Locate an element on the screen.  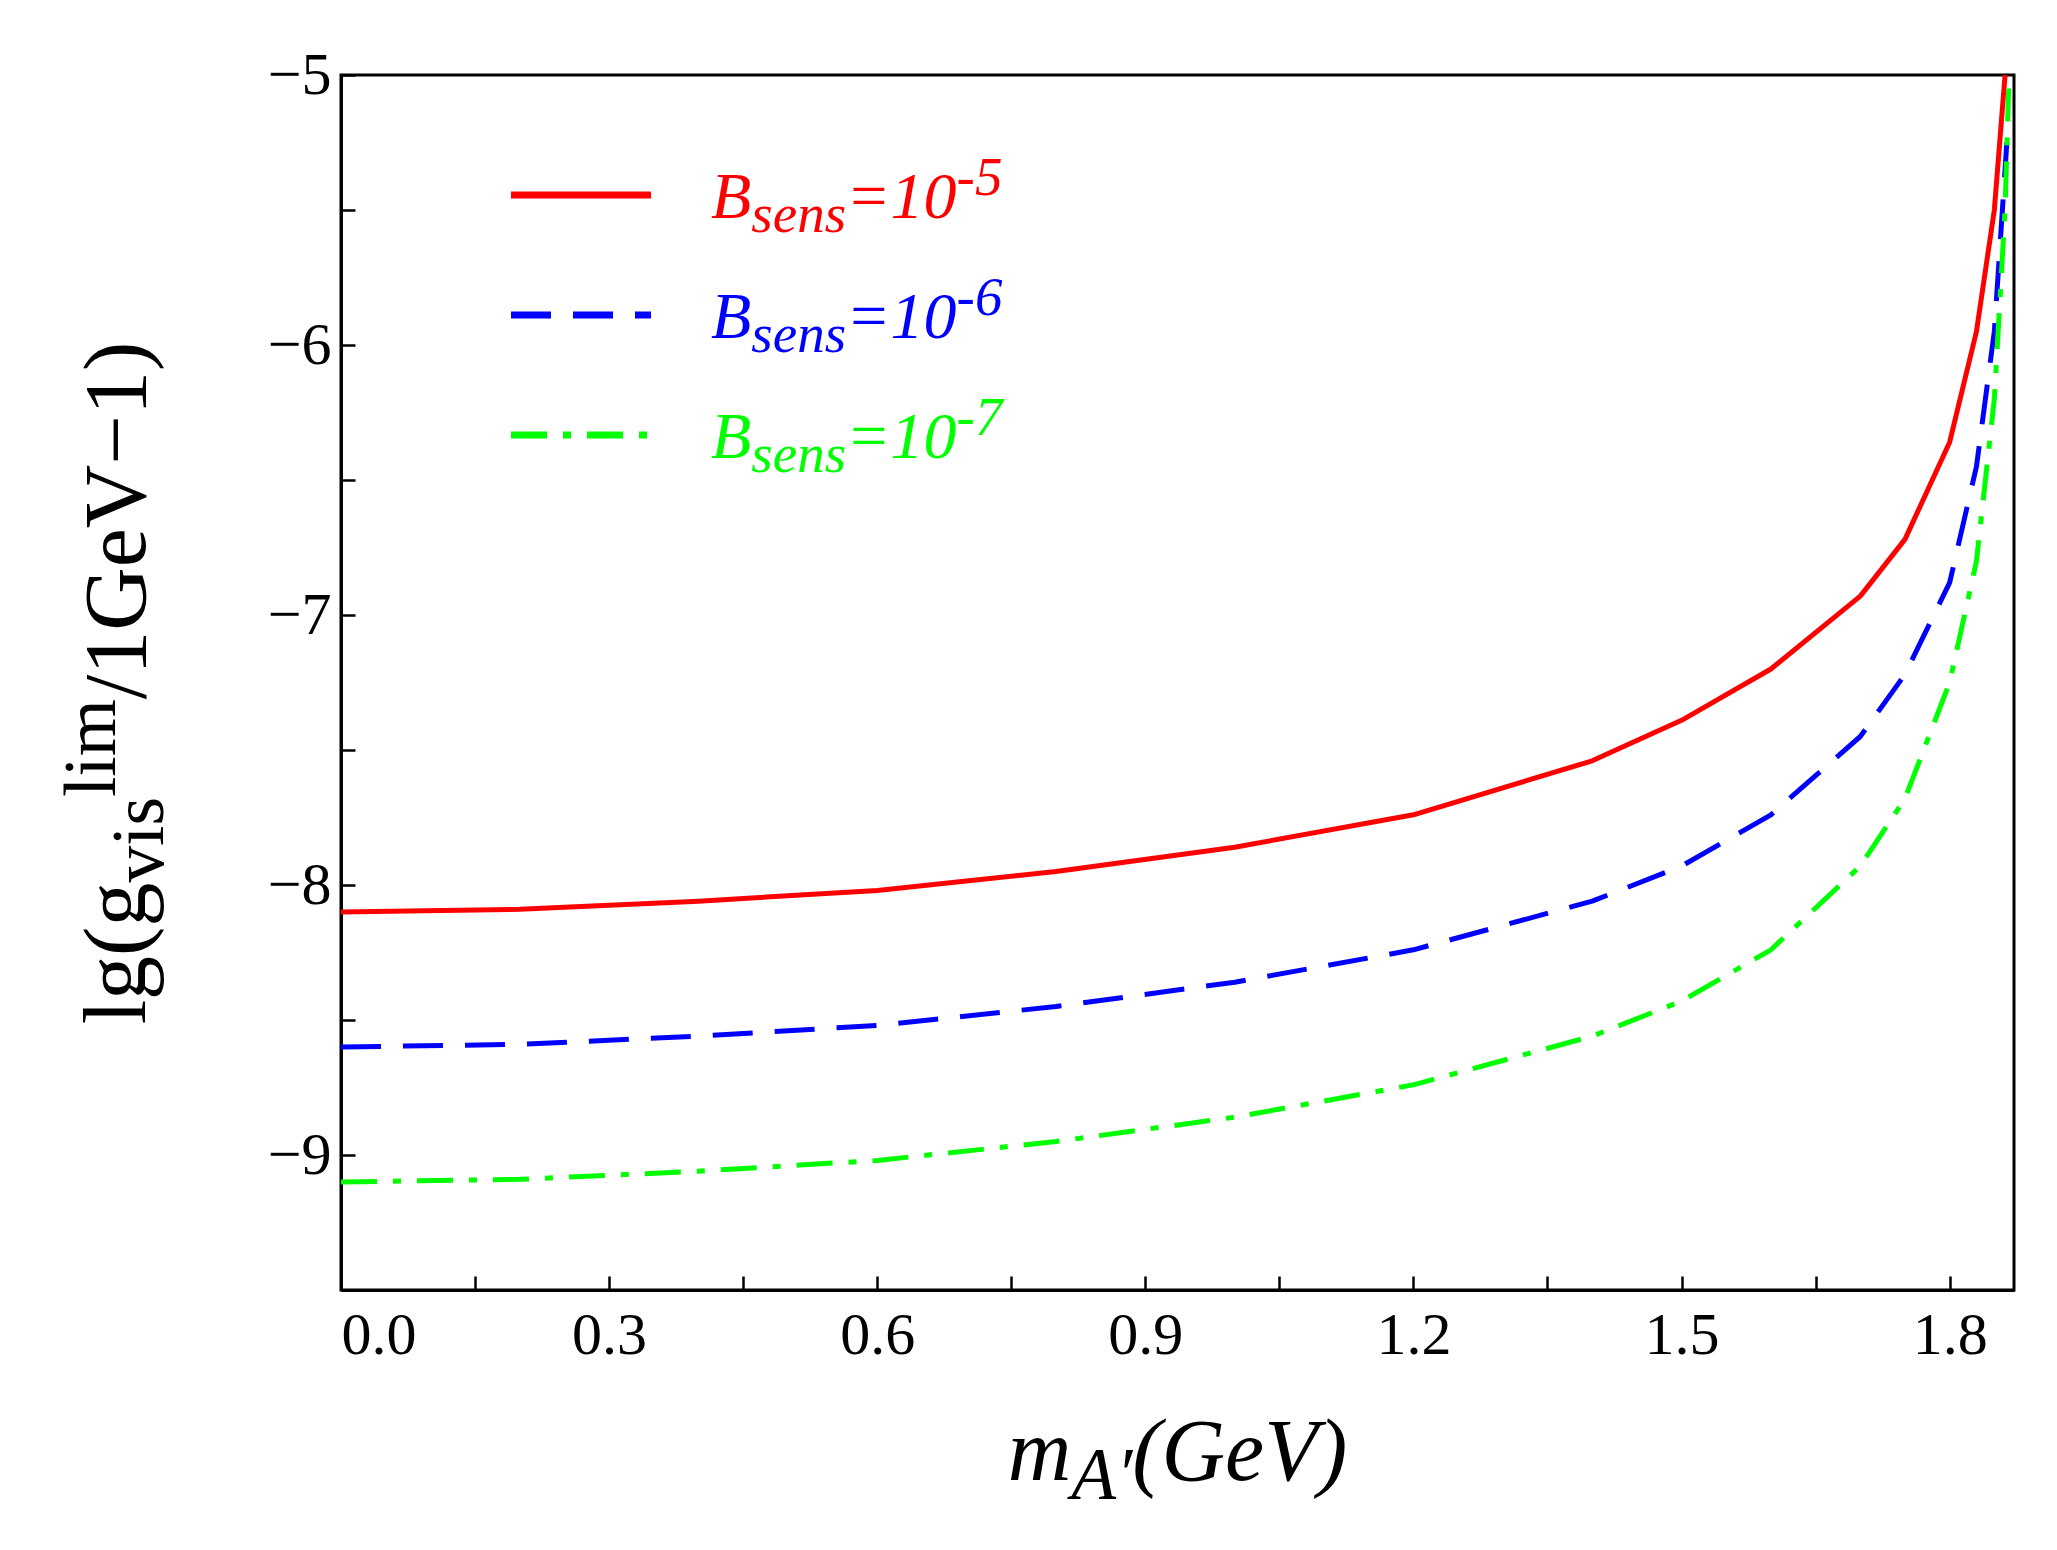
x-tick-label: 0.9 is located at coordinates (1146, 1333).